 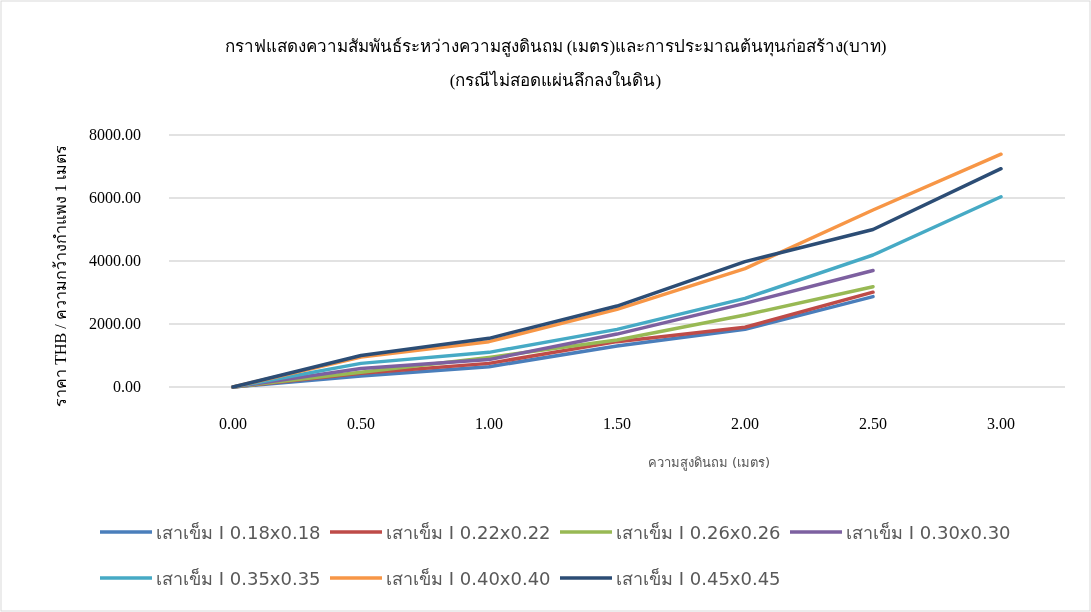 I want to click on y-axis-title: ราคา THB / ความกว้างกำแพง 1 เมตร, so click(x=60, y=276).